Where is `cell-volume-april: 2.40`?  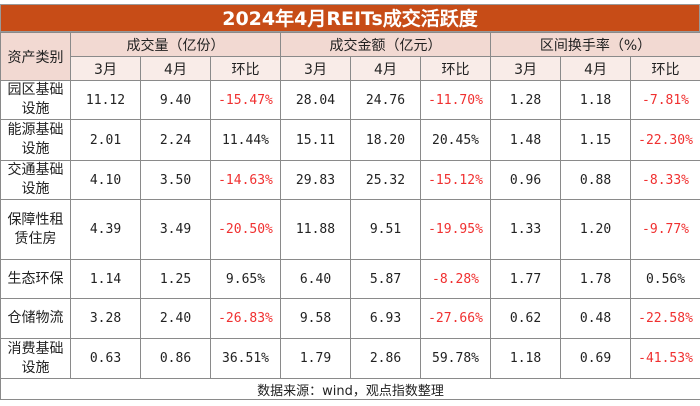
cell-volume-april: 2.40 is located at coordinates (175, 318).